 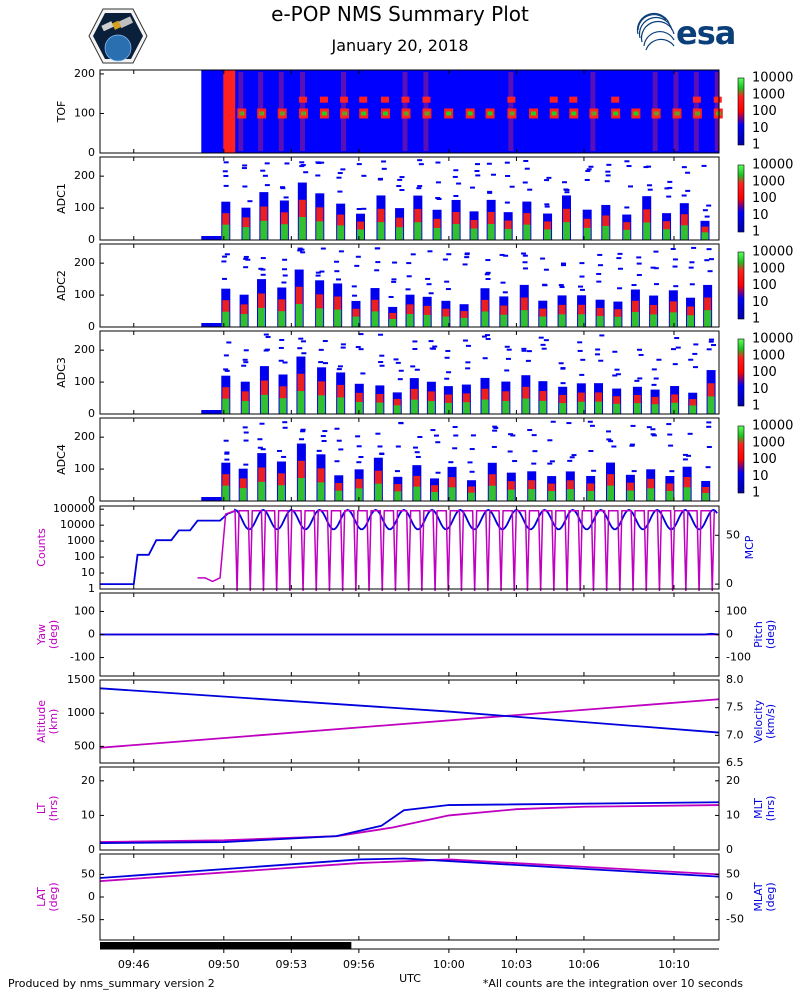 I want to click on colorbar-tick: 100, so click(x=764, y=198).